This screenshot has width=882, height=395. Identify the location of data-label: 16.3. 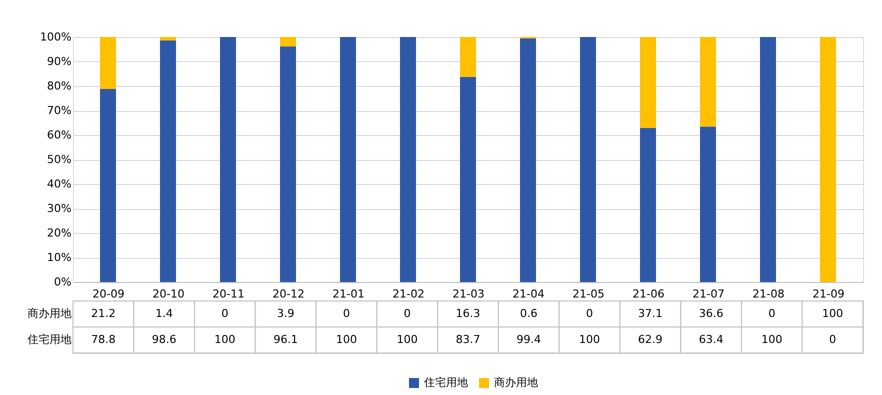
(468, 313).